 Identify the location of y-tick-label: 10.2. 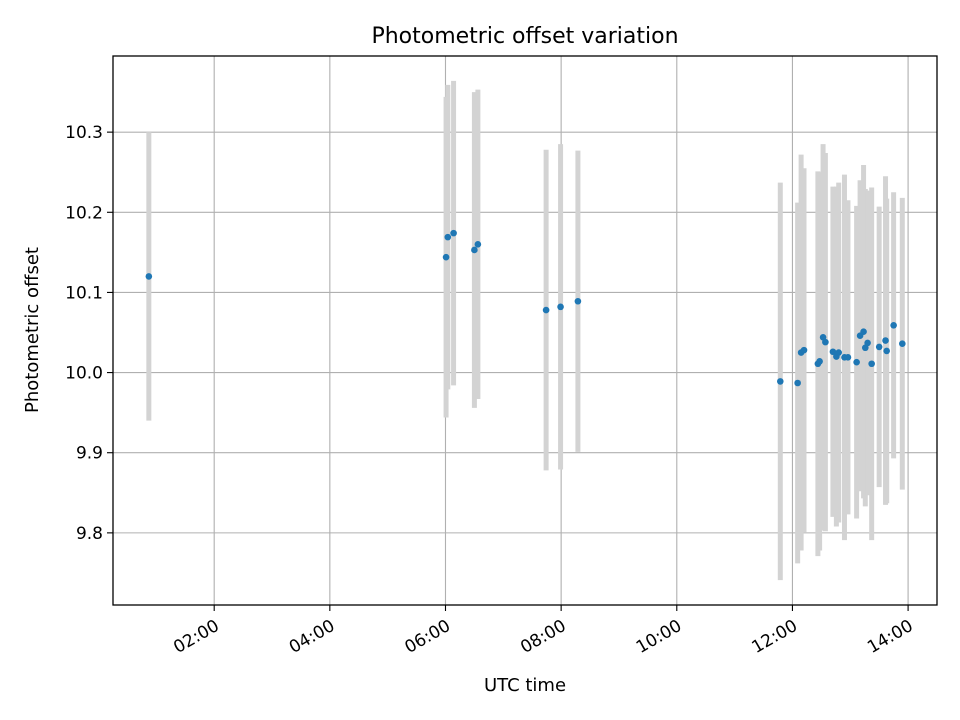
(84, 213).